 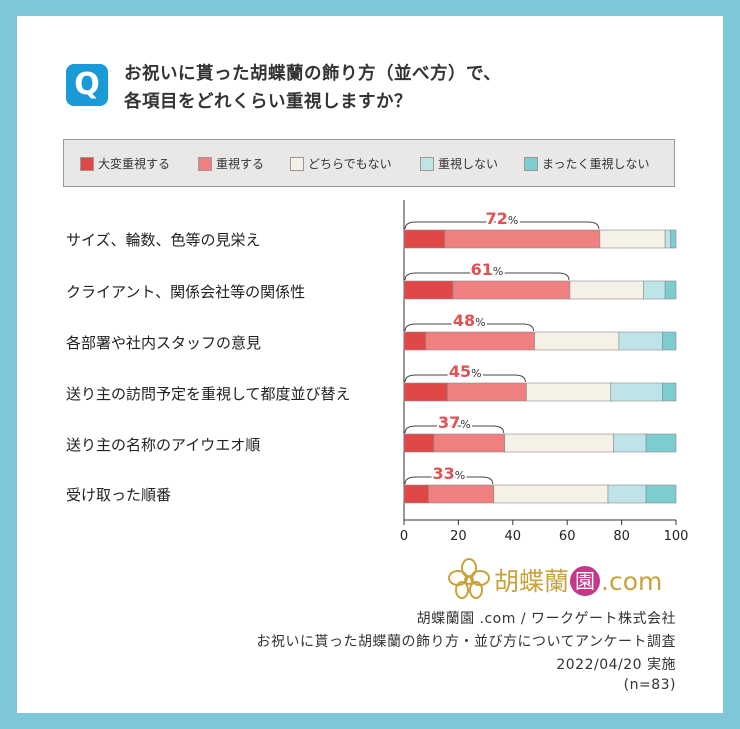 I want to click on category-label: 受け取った順番, so click(x=119, y=495).